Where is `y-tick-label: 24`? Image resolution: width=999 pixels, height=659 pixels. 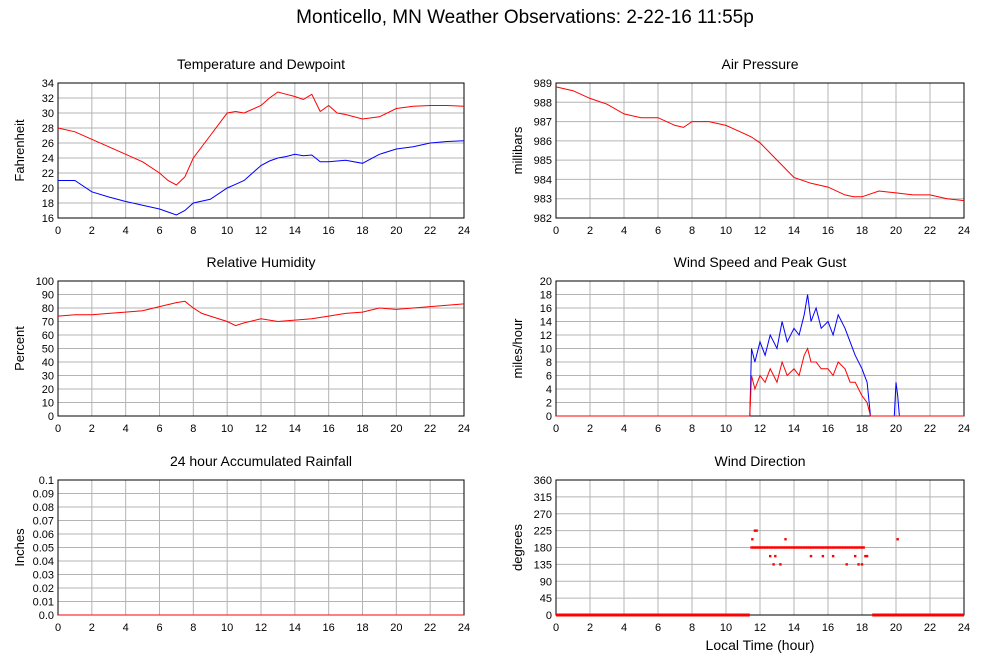
y-tick-label: 24 is located at coordinates (48, 159).